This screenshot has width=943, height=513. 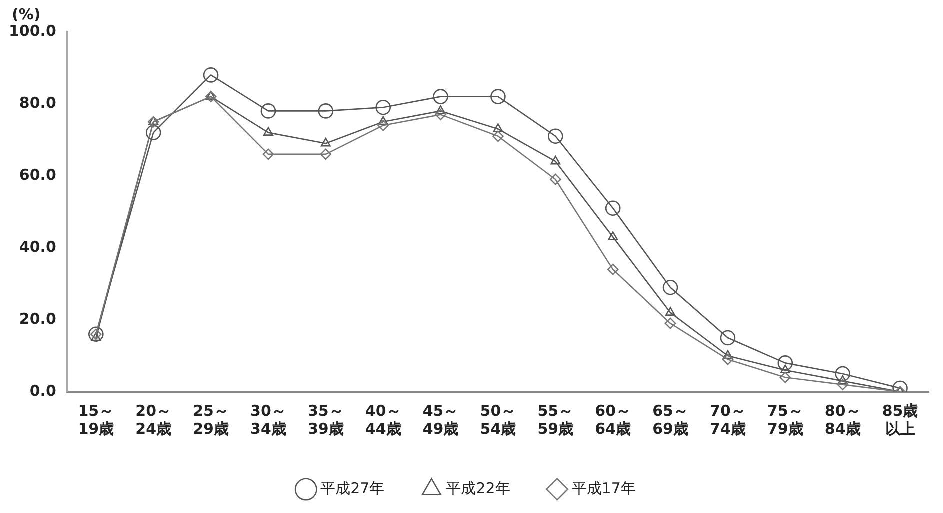 What do you see at coordinates (43, 391) in the screenshot?
I see `y-tick-label: 0.0` at bounding box center [43, 391].